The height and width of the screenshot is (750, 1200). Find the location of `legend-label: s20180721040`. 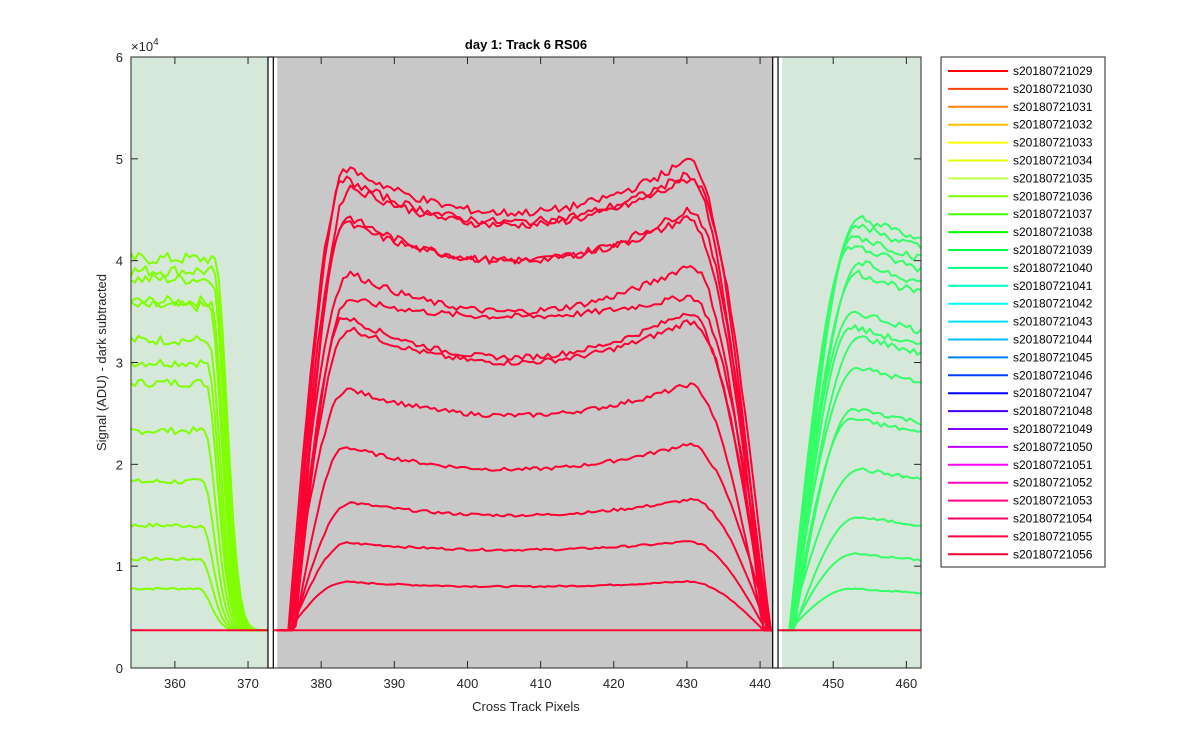

legend-label: s20180721040 is located at coordinates (1053, 268).